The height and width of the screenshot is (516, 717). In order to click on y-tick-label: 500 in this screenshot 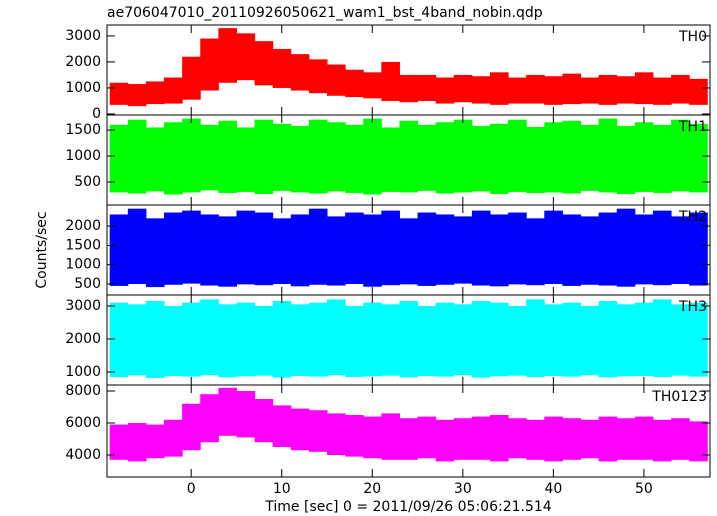, I will do `click(87, 182)`.